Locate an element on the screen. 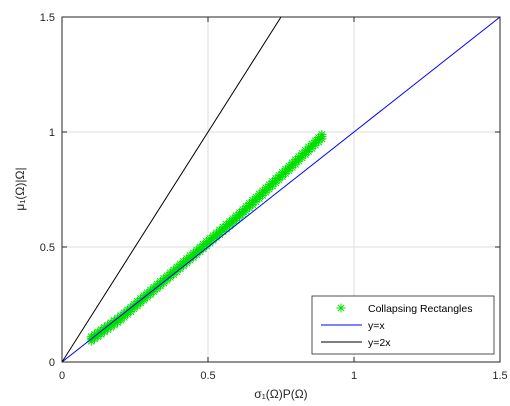 The image size is (510, 406). collapsing-rectangles-point is located at coordinates (322, 139).